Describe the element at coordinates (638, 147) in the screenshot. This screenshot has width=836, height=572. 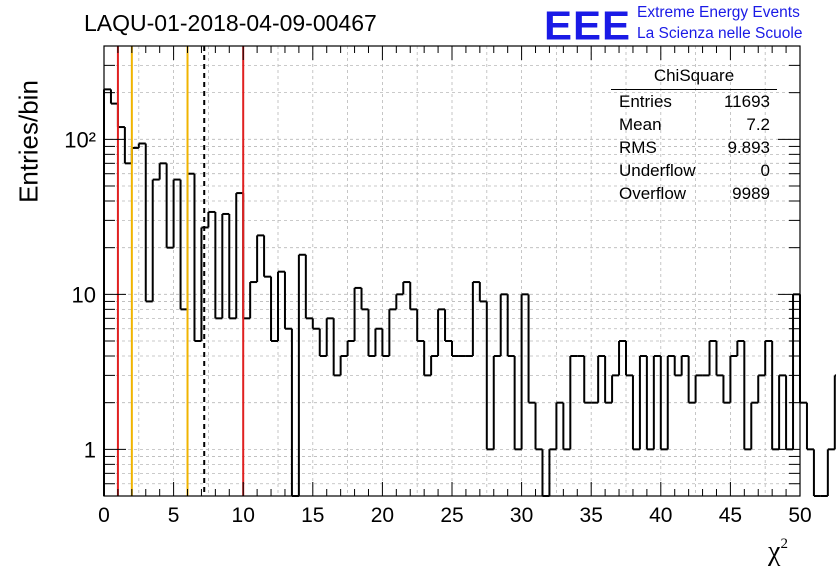
I see `stats-label: RMS` at that location.